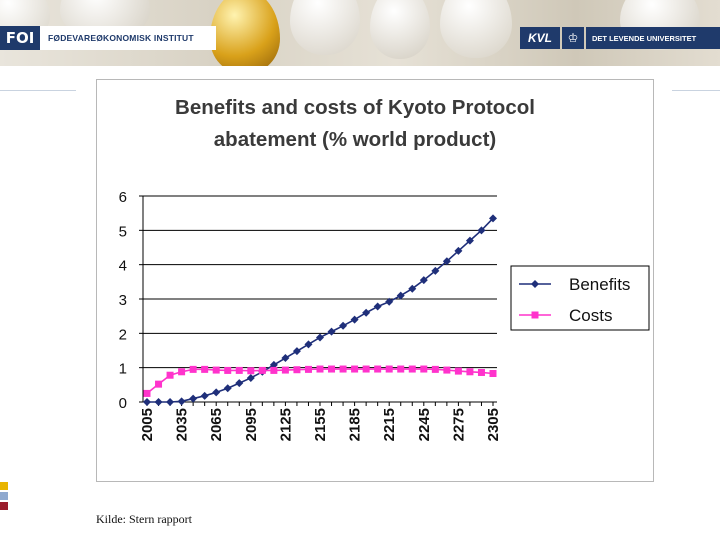  Describe the element at coordinates (320, 424) in the screenshot. I see `x-tick-label: 2155` at that location.